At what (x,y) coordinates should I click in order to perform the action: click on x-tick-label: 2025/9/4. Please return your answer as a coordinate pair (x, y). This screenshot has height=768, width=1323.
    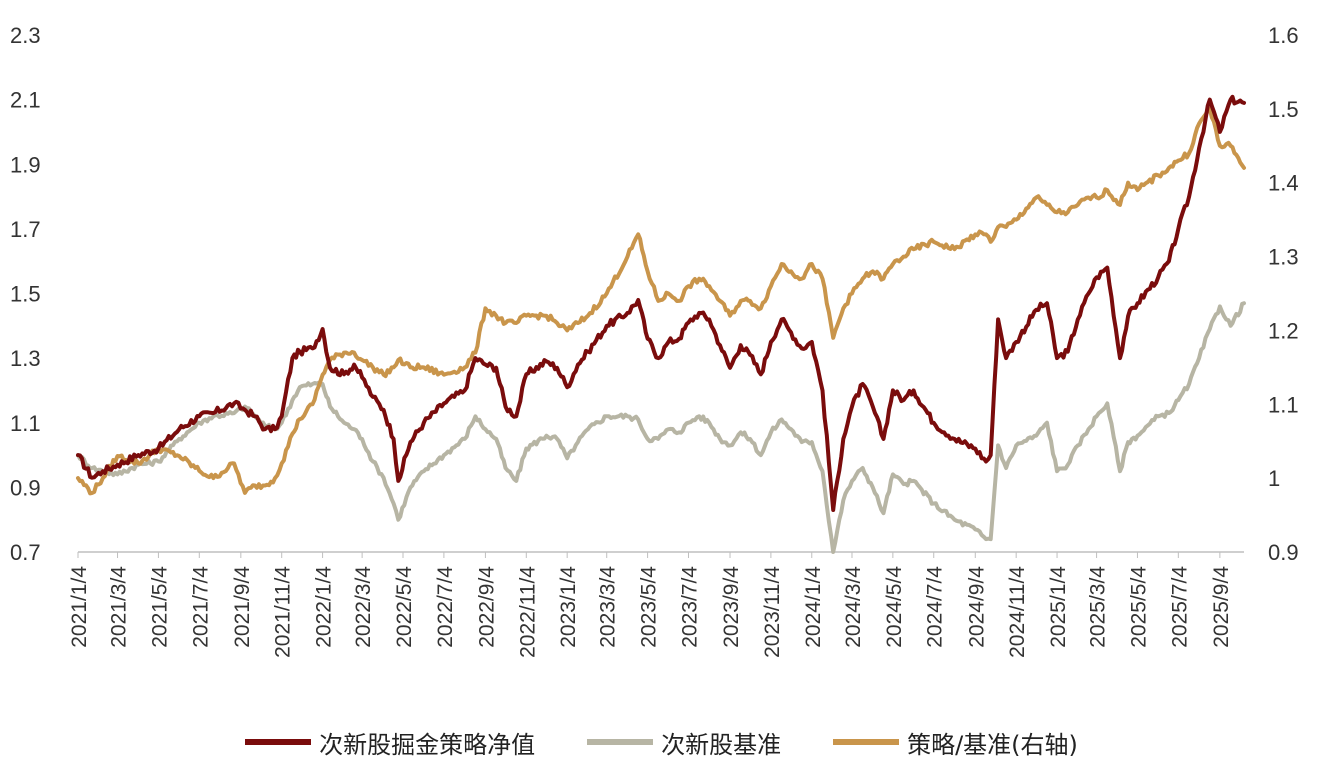
    Looking at the image, I should click on (1221, 607).